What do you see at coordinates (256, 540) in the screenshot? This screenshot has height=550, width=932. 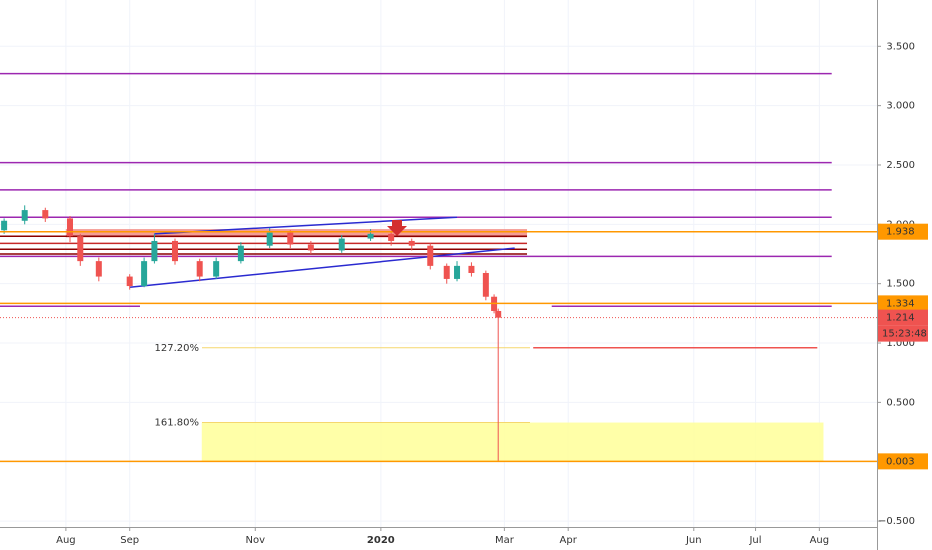 I see `x-tick-label: Nov` at bounding box center [256, 540].